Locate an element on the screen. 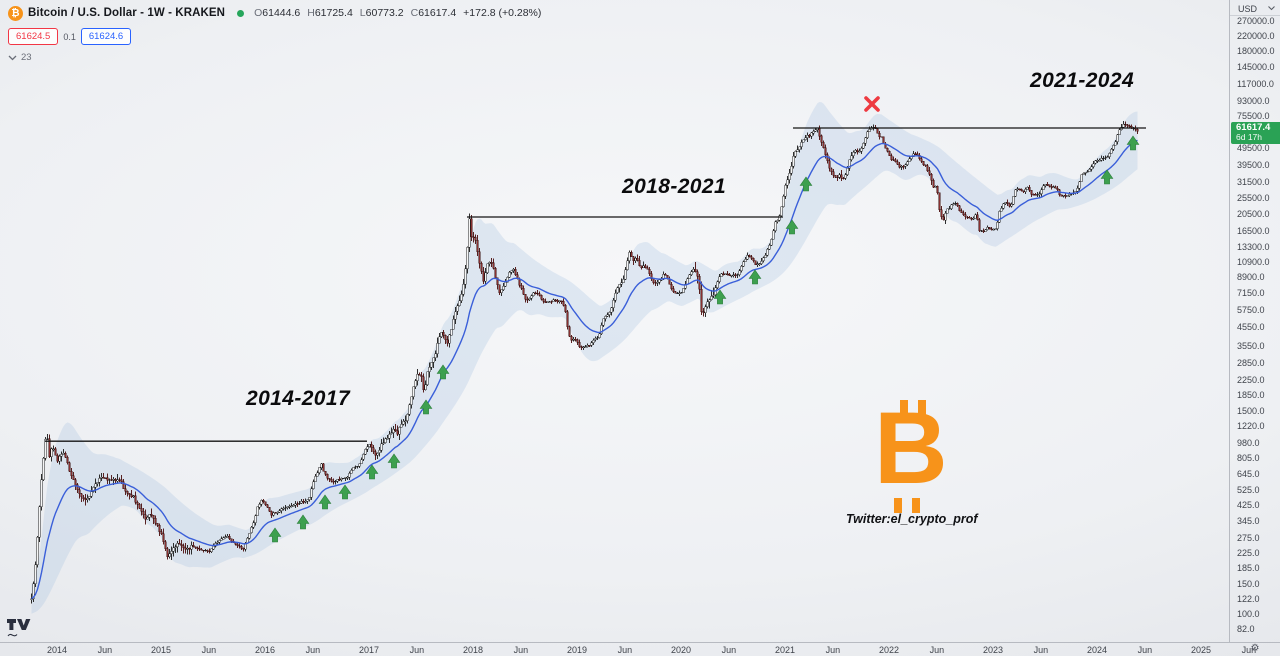 The image size is (1280, 656). twitter-handle-watermark: Twitter:el_crypto_prof is located at coordinates (912, 519).